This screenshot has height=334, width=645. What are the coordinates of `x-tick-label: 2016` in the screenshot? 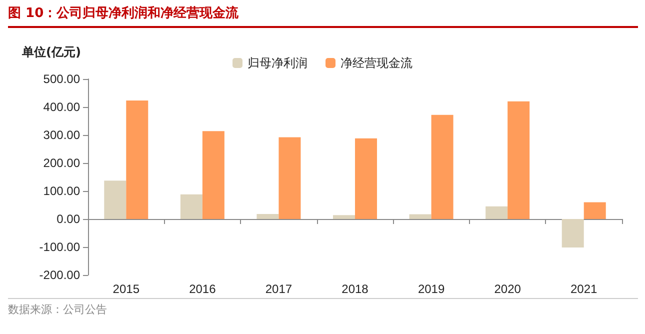 It's located at (202, 289).